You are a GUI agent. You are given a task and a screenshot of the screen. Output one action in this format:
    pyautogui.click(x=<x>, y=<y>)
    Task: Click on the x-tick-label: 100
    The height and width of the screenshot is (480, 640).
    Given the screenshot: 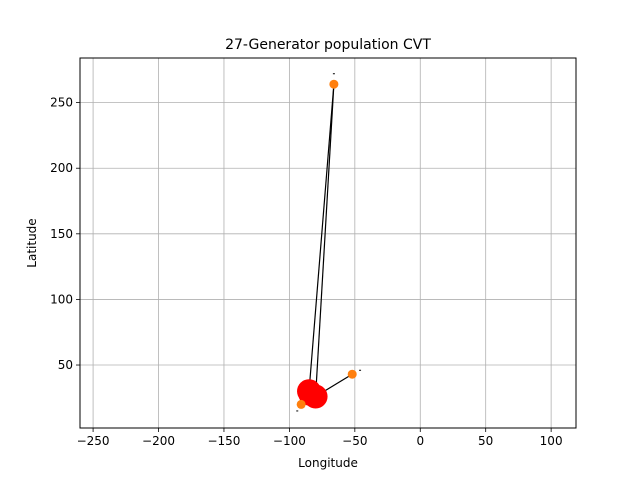 What is the action you would take?
    pyautogui.click(x=551, y=441)
    